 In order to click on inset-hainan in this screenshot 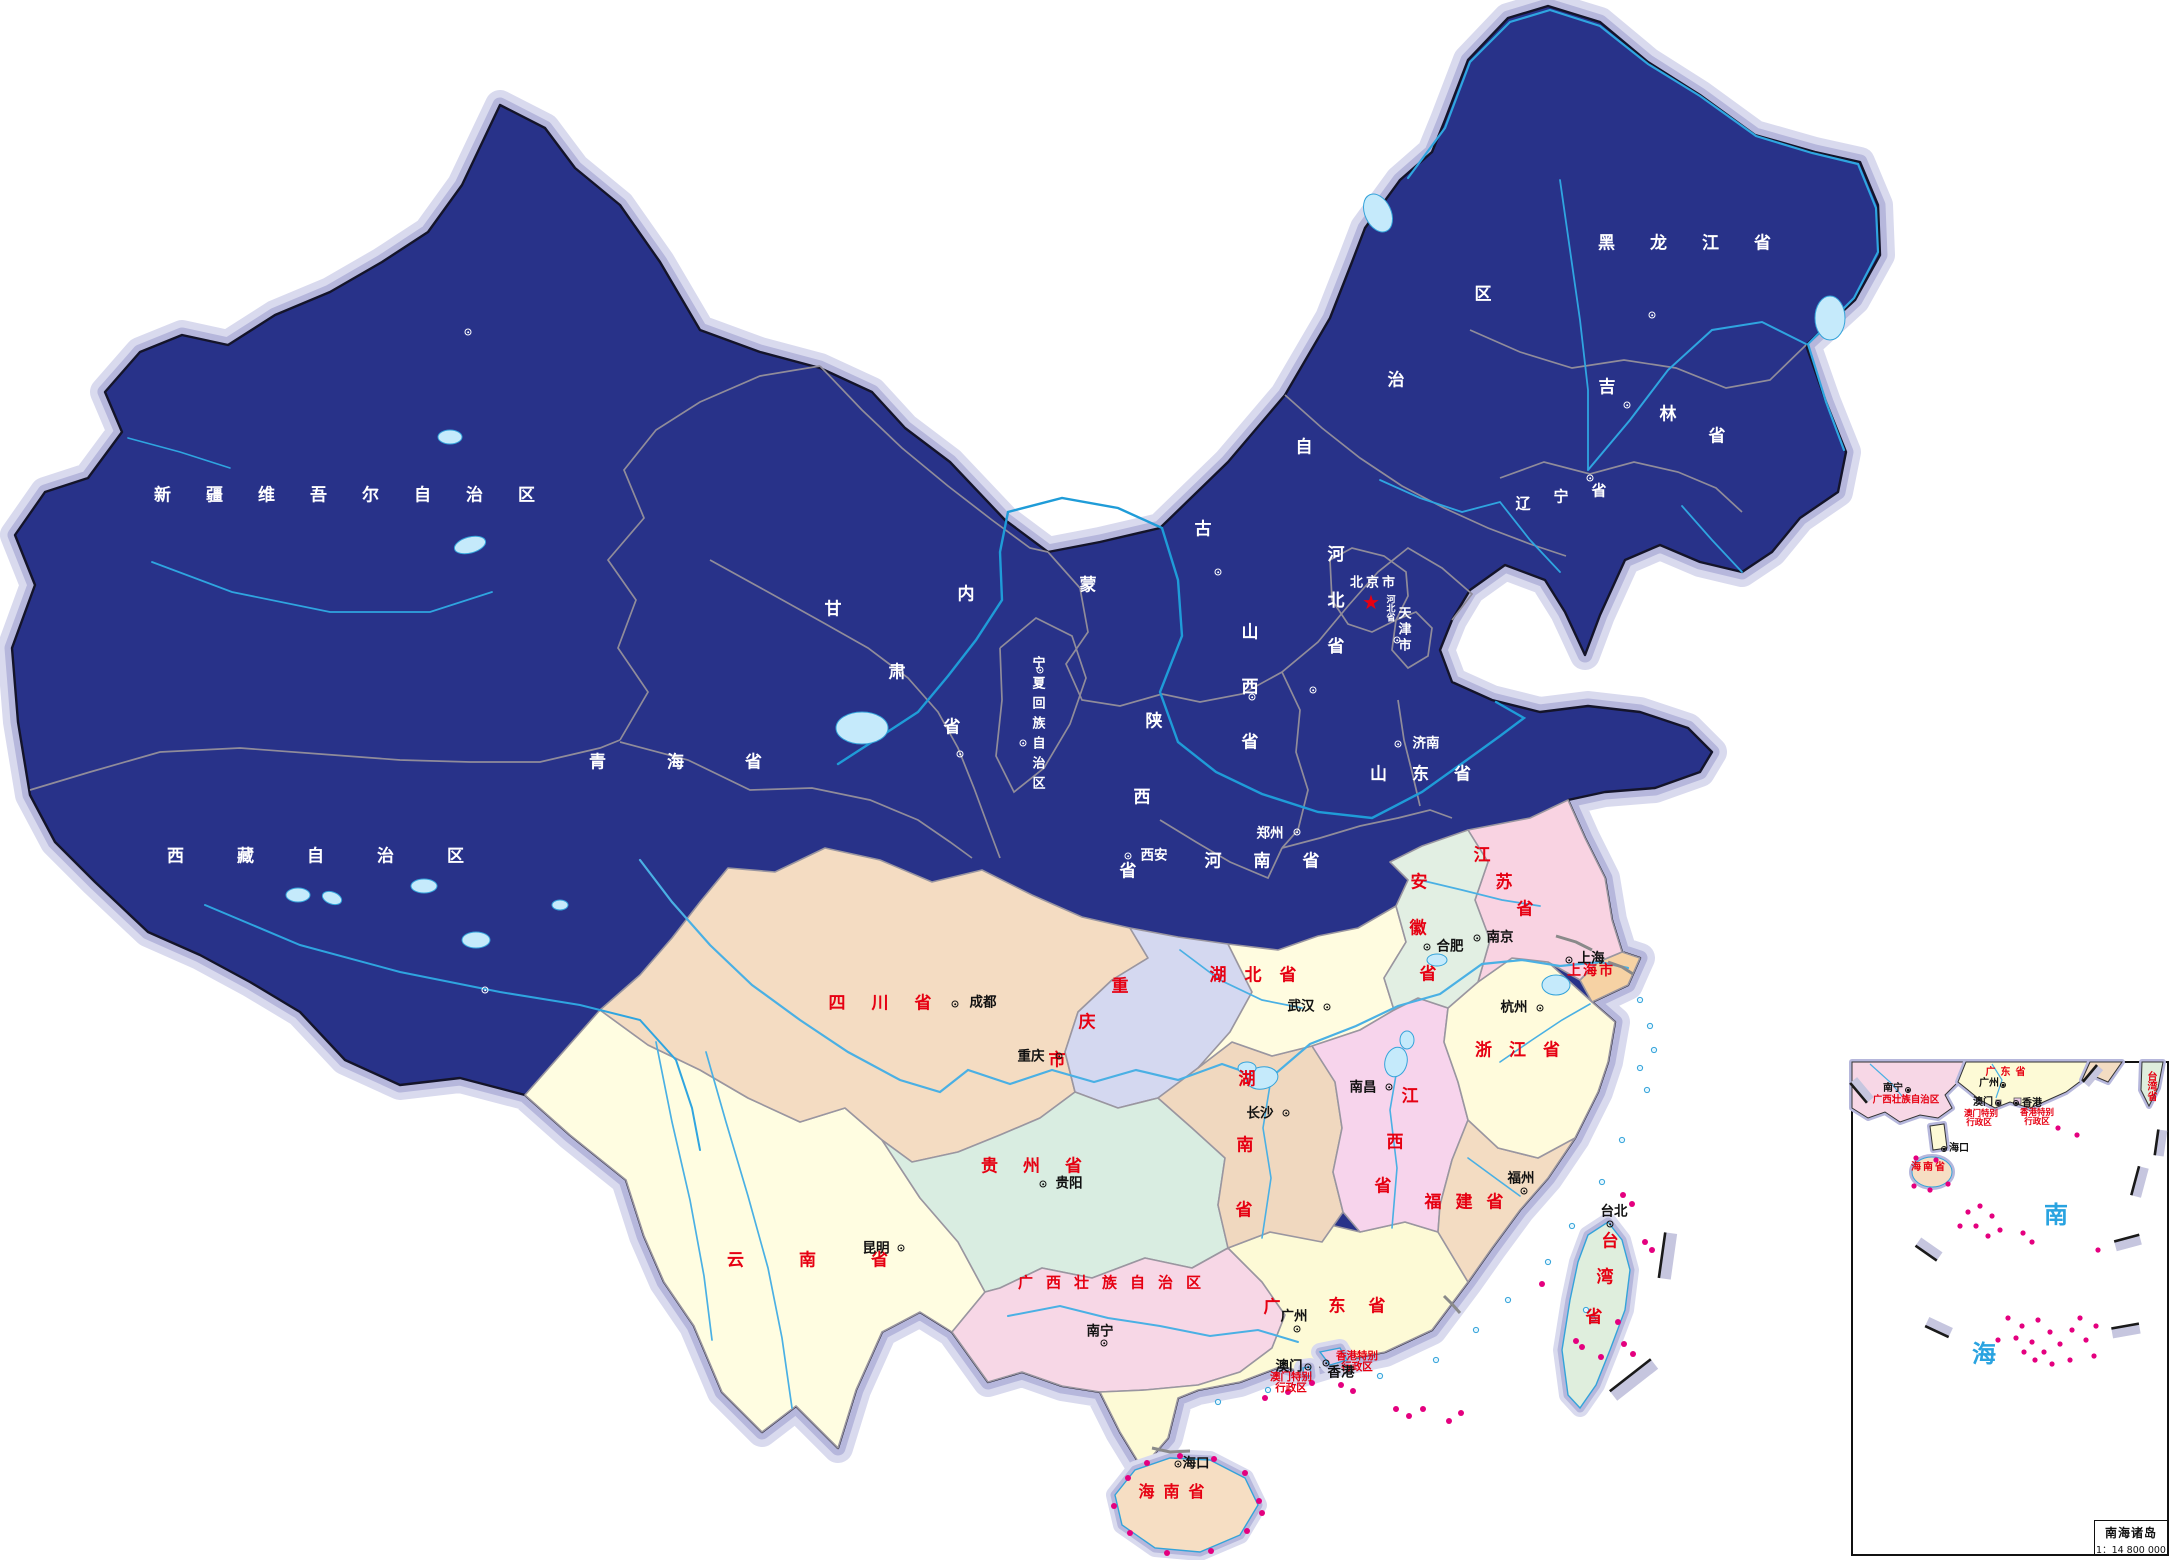, I will do `click(1932, 1172)`.